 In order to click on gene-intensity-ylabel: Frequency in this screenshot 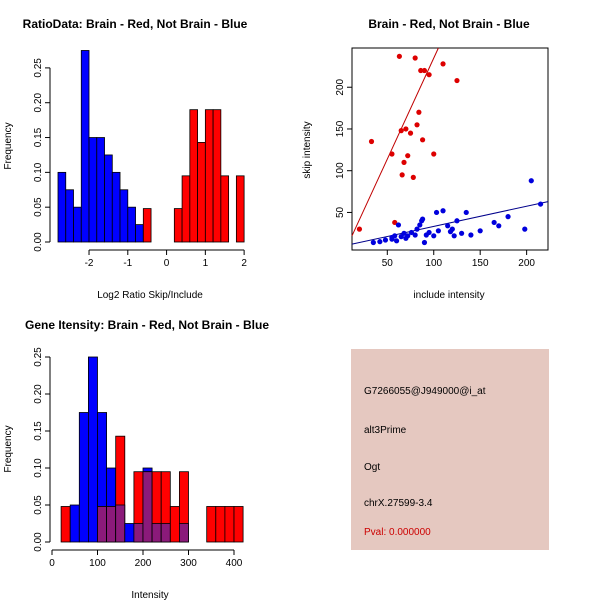, I will do `click(8, 448)`.